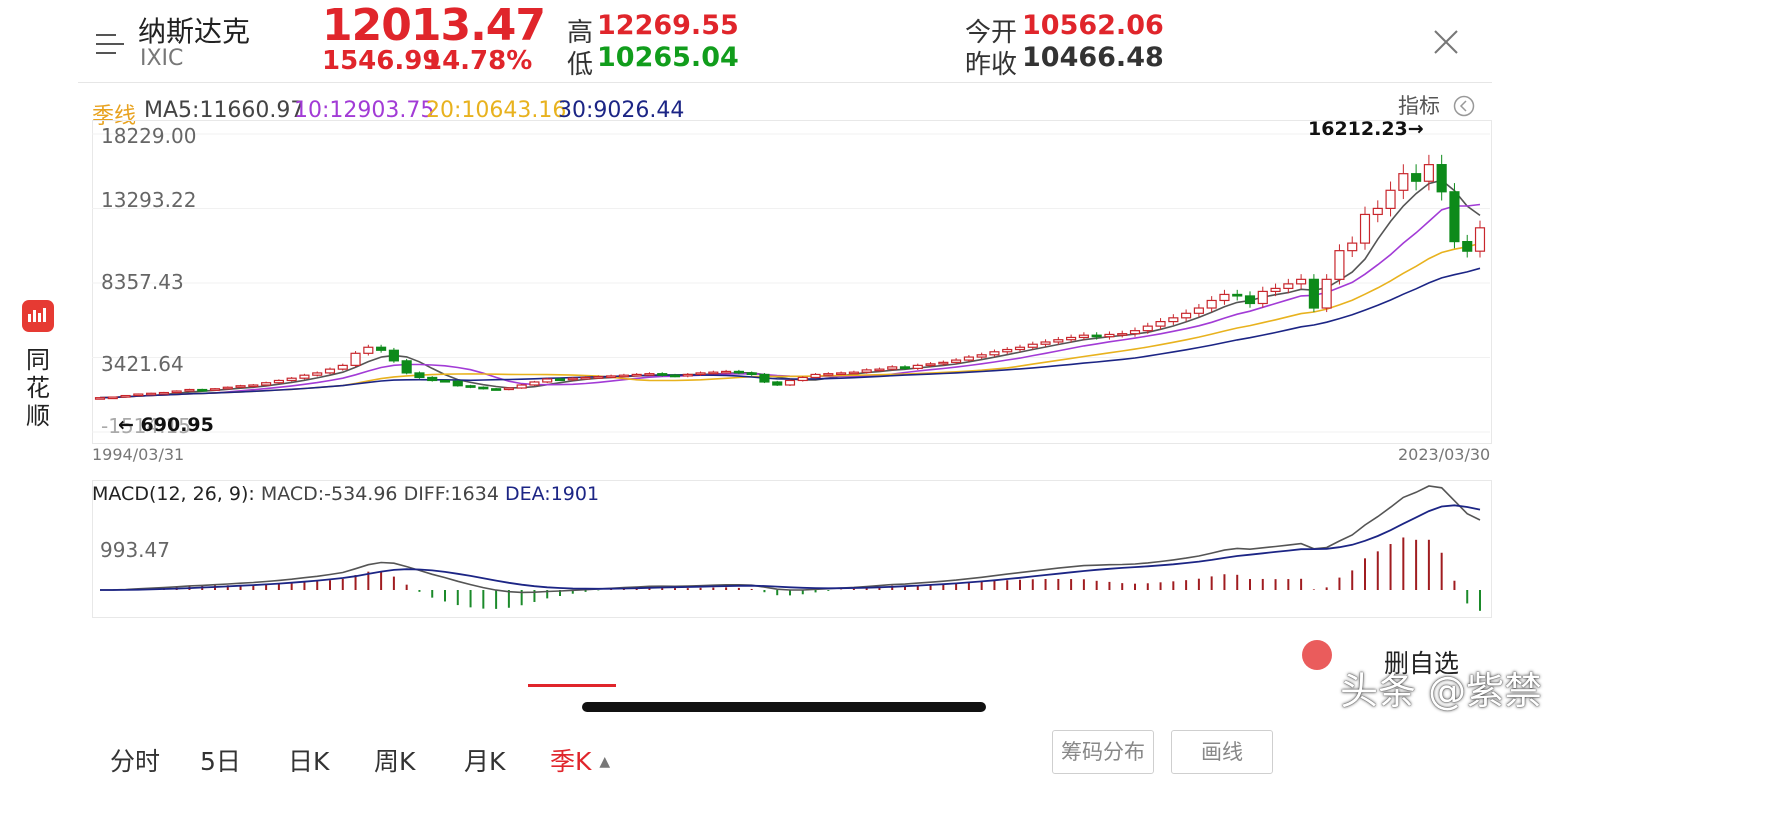 The height and width of the screenshot is (828, 1792). I want to click on indicator-button: 指标, so click(1436, 105).